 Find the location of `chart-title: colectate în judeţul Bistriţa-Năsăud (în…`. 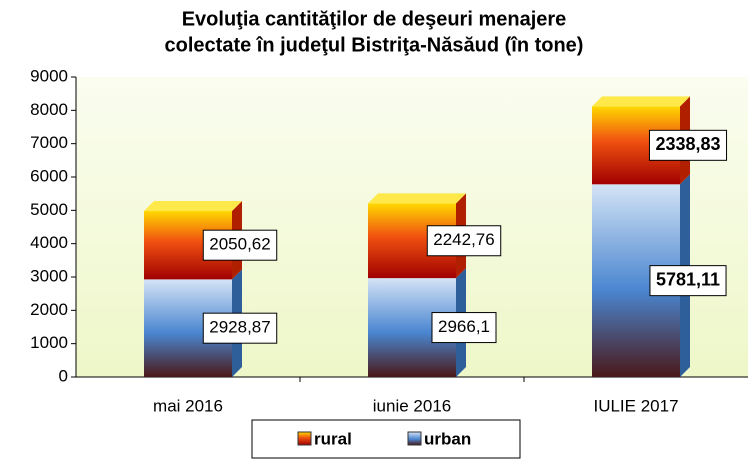

chart-title: colectate în judeţul Bistriţa-Năsăud (în… is located at coordinates (374, 45).